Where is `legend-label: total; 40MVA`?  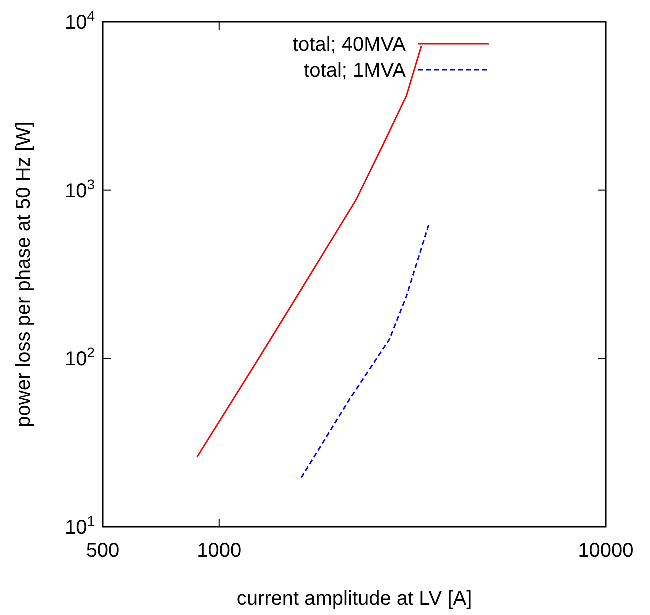
legend-label: total; 40MVA is located at coordinates (349, 45).